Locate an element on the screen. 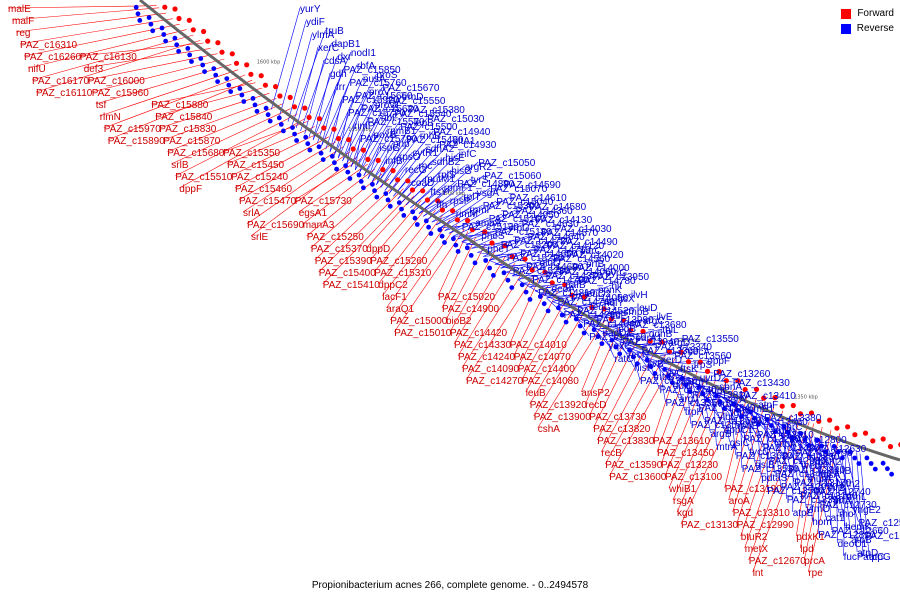 The image size is (900, 600). reverse-gene-label: mtrB is located at coordinates (664, 377).